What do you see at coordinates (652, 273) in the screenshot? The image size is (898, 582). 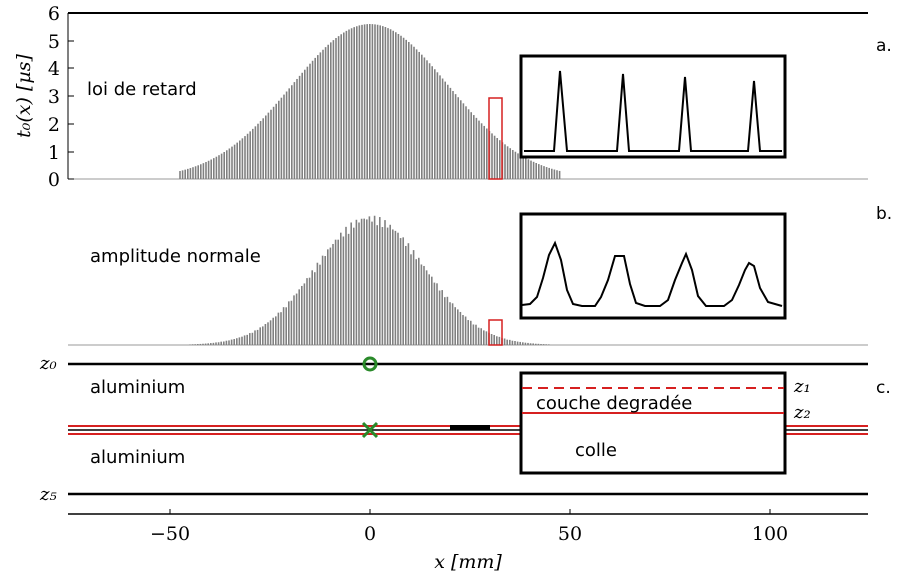 I see `panel-b-zoom-curve` at bounding box center [652, 273].